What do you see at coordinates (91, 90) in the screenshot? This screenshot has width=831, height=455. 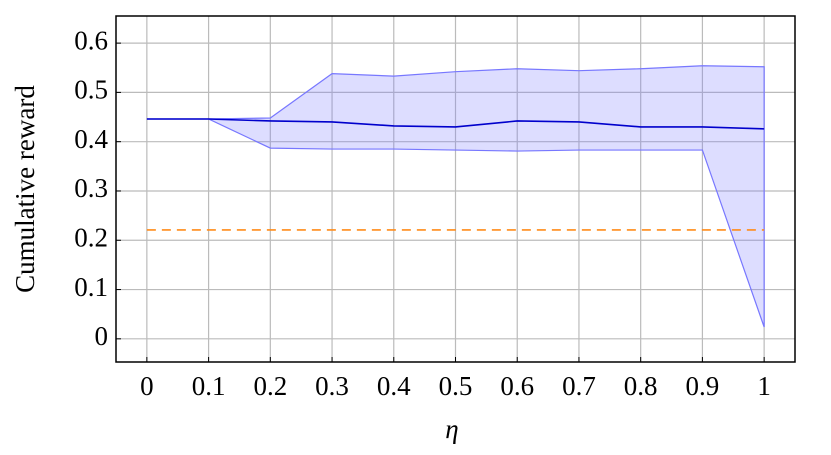 I see `y-tick-label: 0.5` at bounding box center [91, 90].